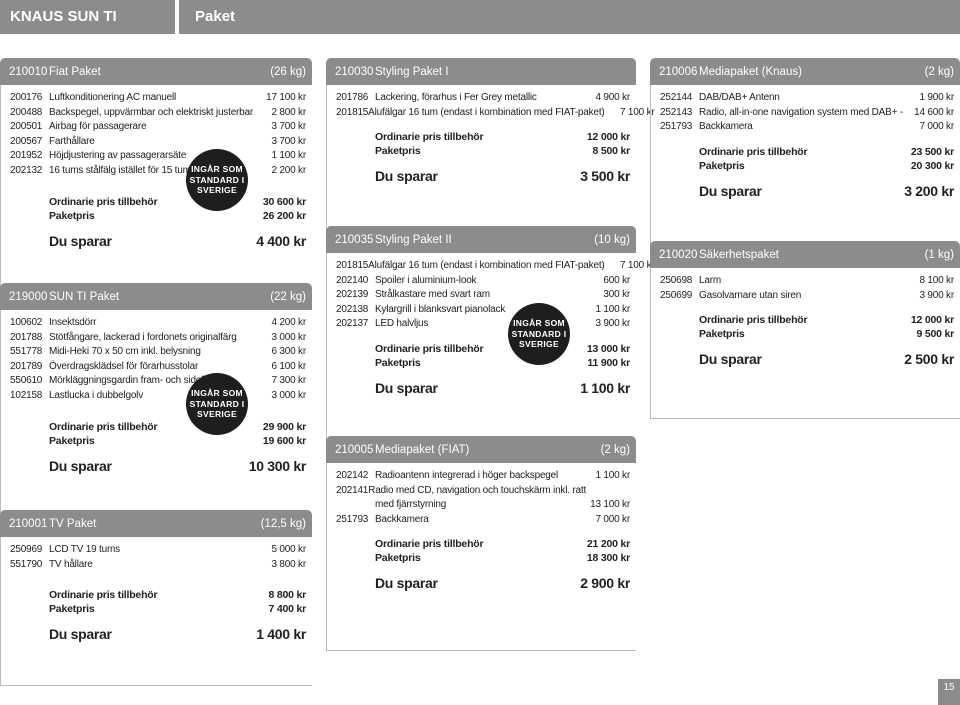 The width and height of the screenshot is (960, 705). I want to click on item-row: 200567 Farthållare 3 700 kr, so click(158, 142).